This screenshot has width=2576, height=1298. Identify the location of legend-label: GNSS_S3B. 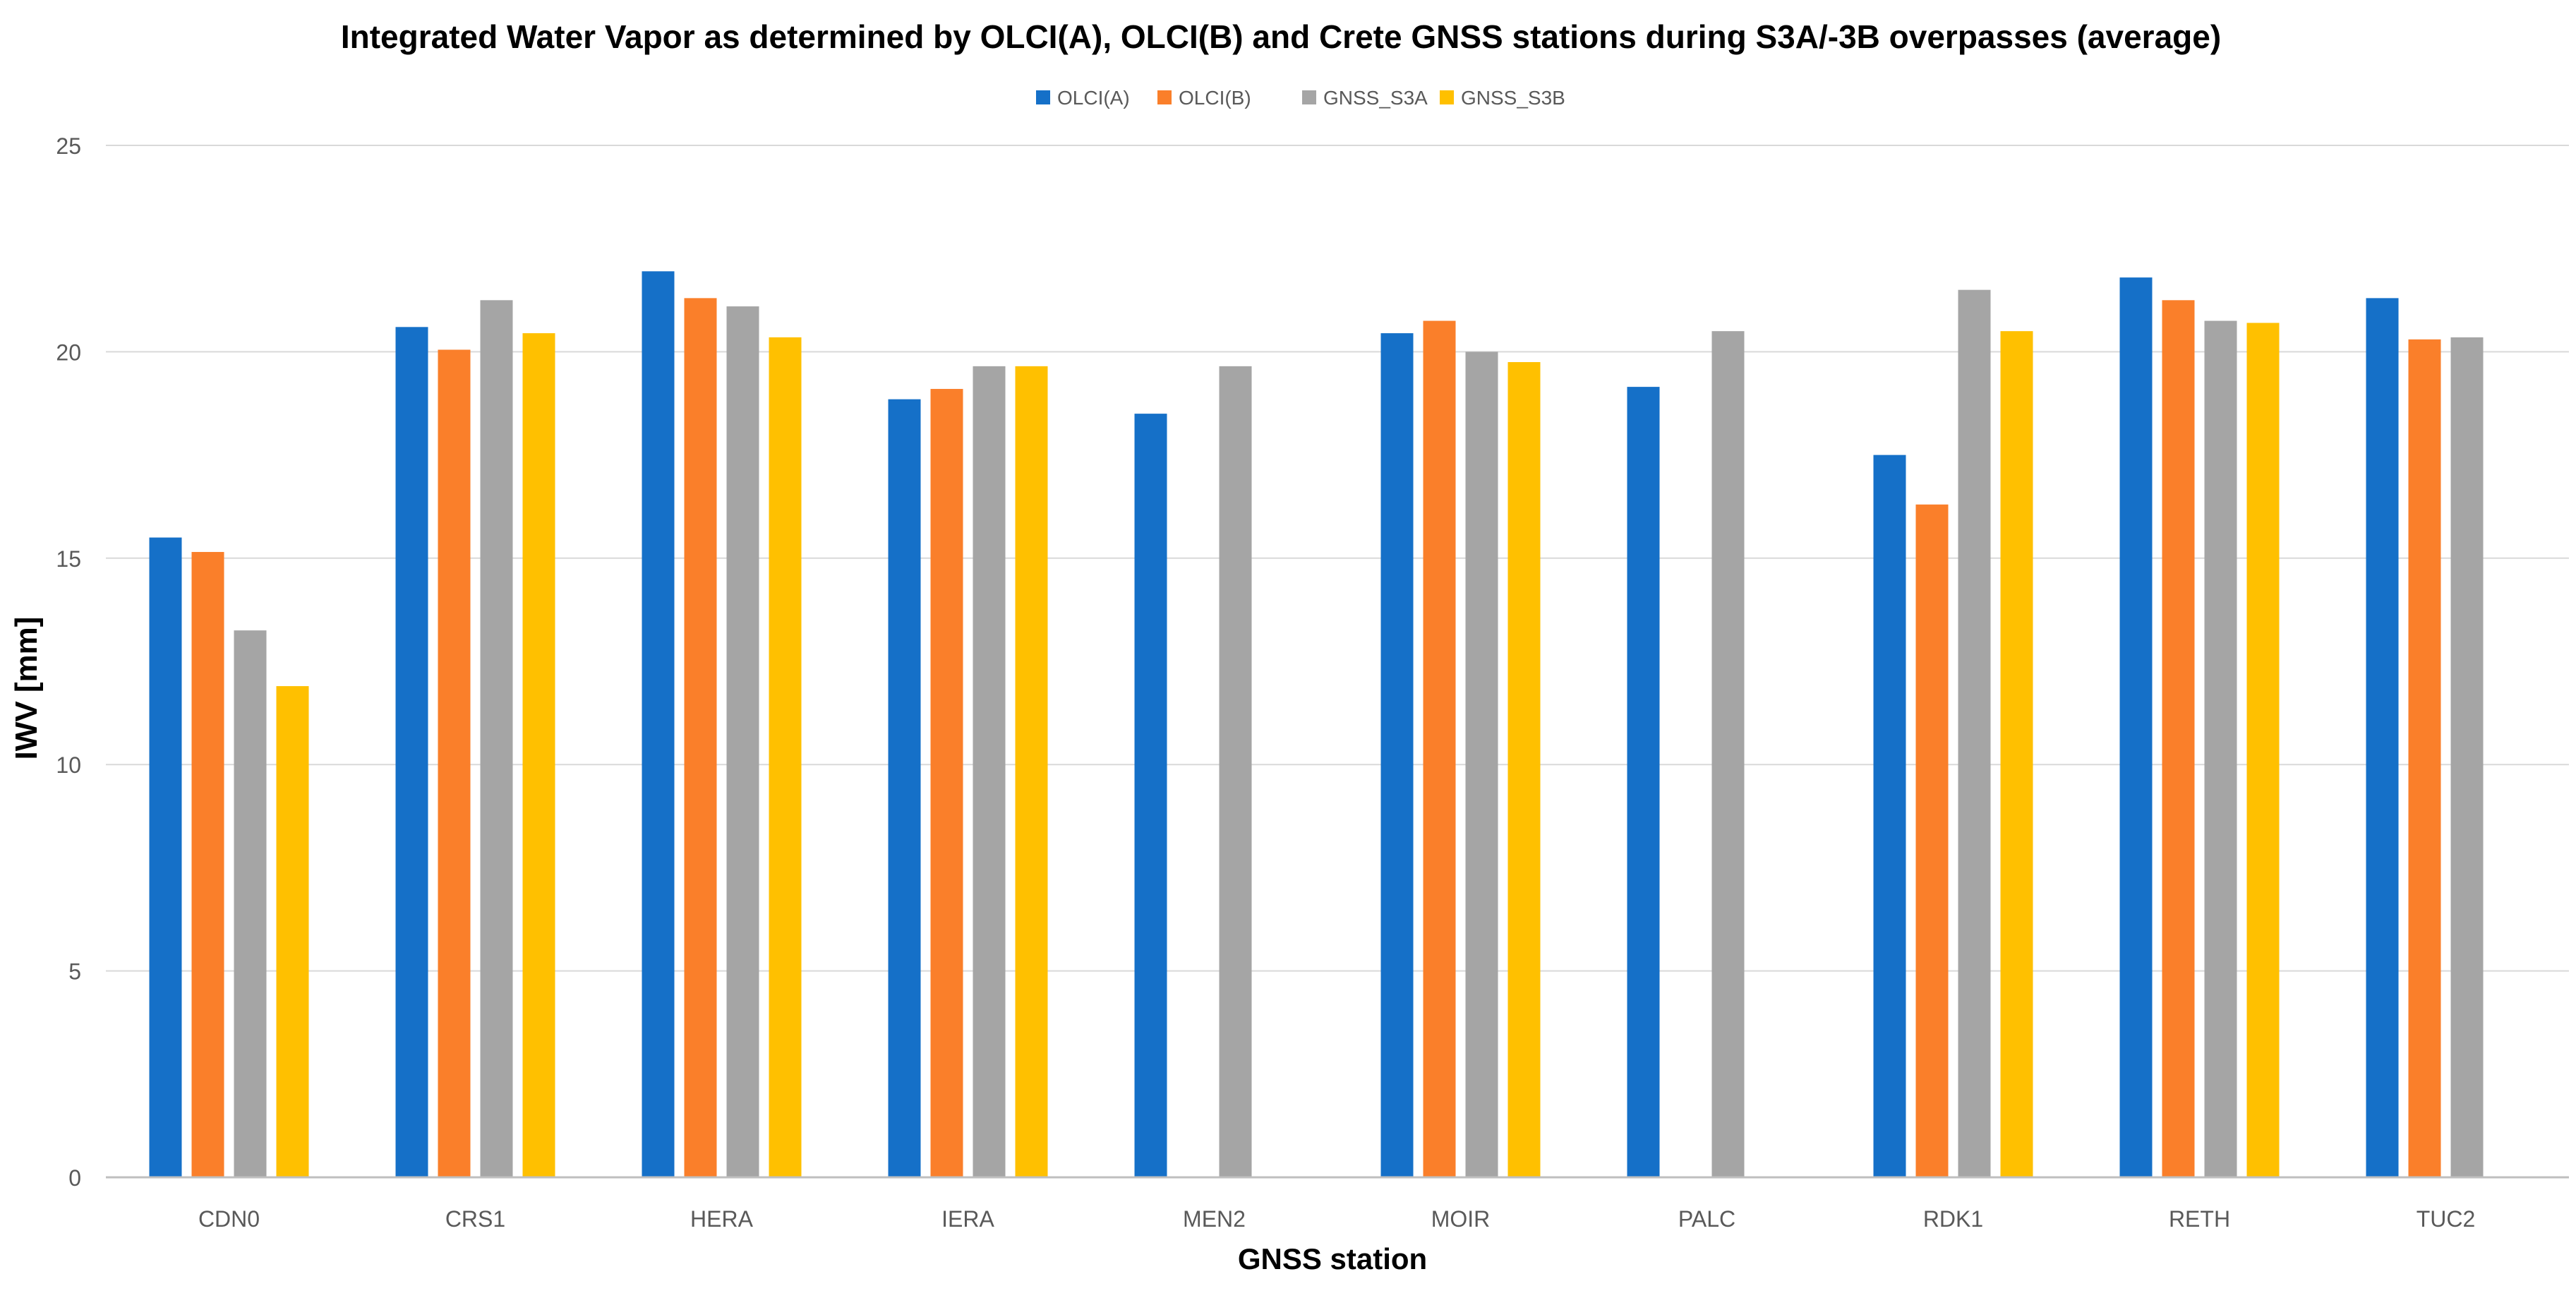
(1513, 98).